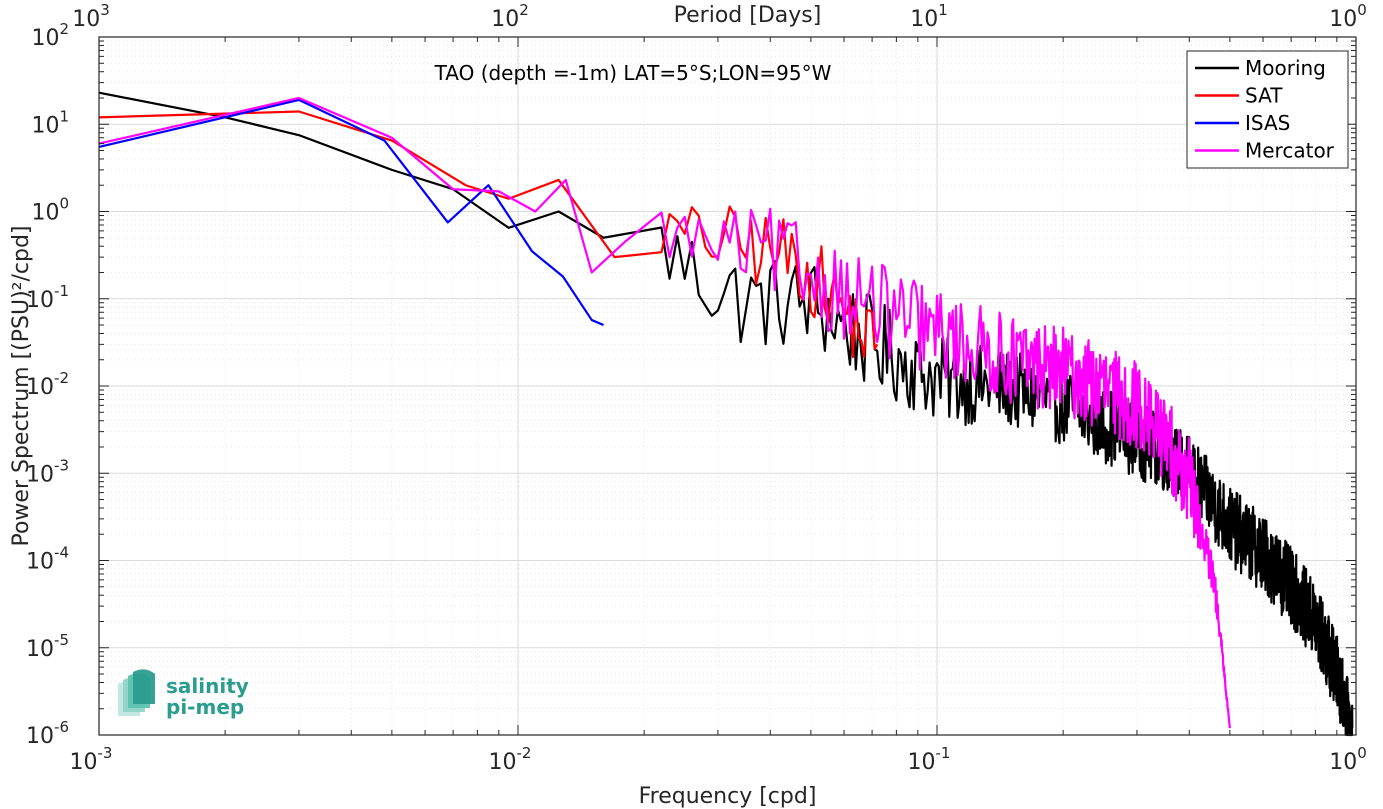  Describe the element at coordinates (50, 210) in the screenshot. I see `y-tick-label: 10⁰` at that location.